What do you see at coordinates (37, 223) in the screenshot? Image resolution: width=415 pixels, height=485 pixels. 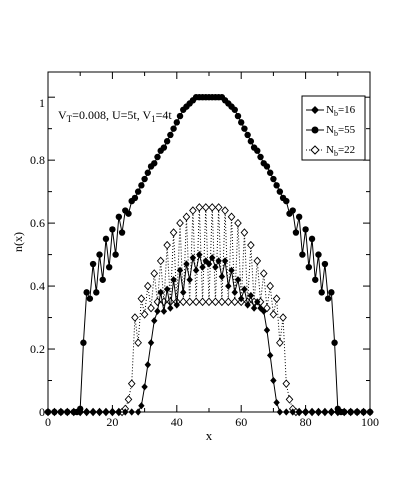 I see `y-tick-label: 0.6` at bounding box center [37, 223].